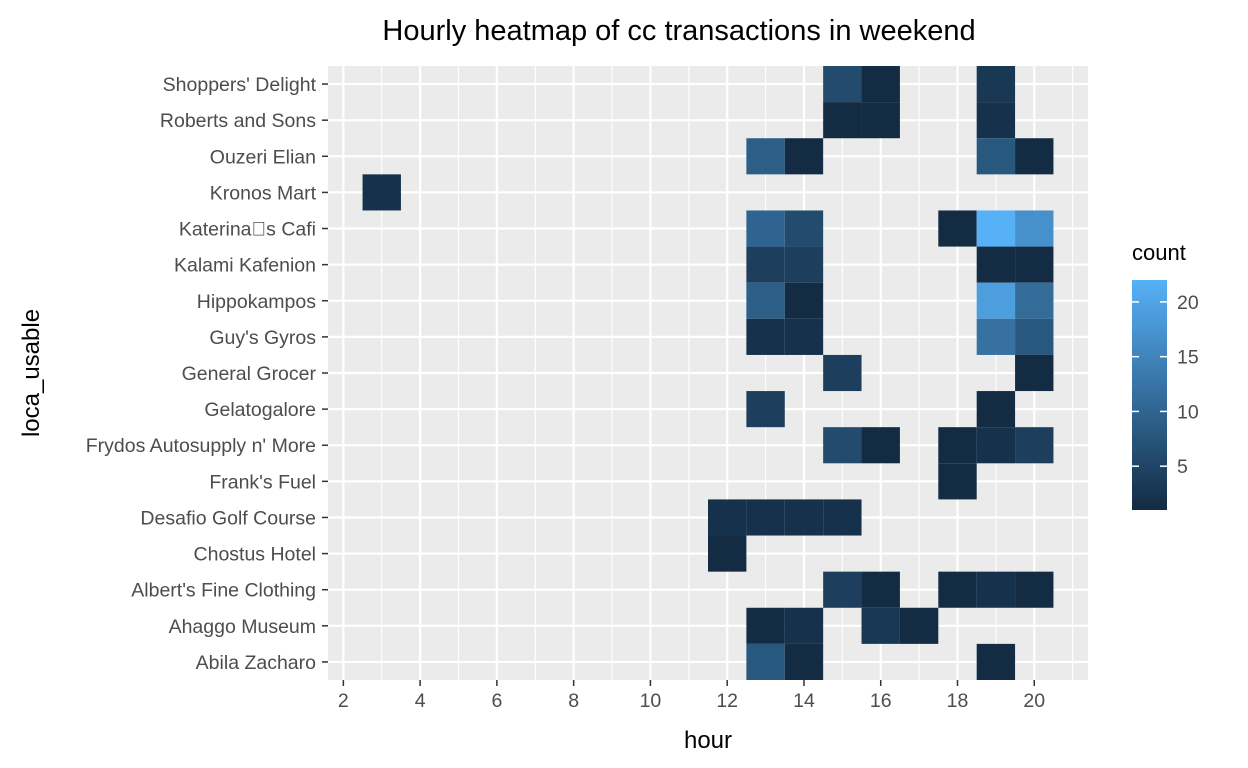  I want to click on x-tick-label: 18, so click(958, 701).